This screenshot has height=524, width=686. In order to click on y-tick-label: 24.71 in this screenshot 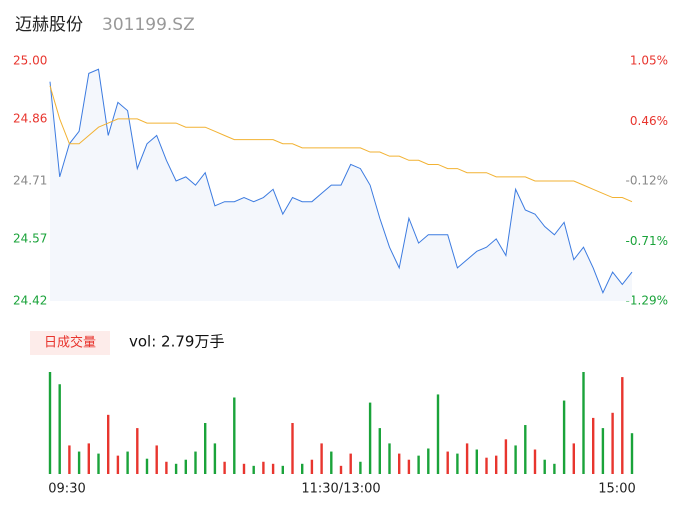, I will do `click(30, 181)`.